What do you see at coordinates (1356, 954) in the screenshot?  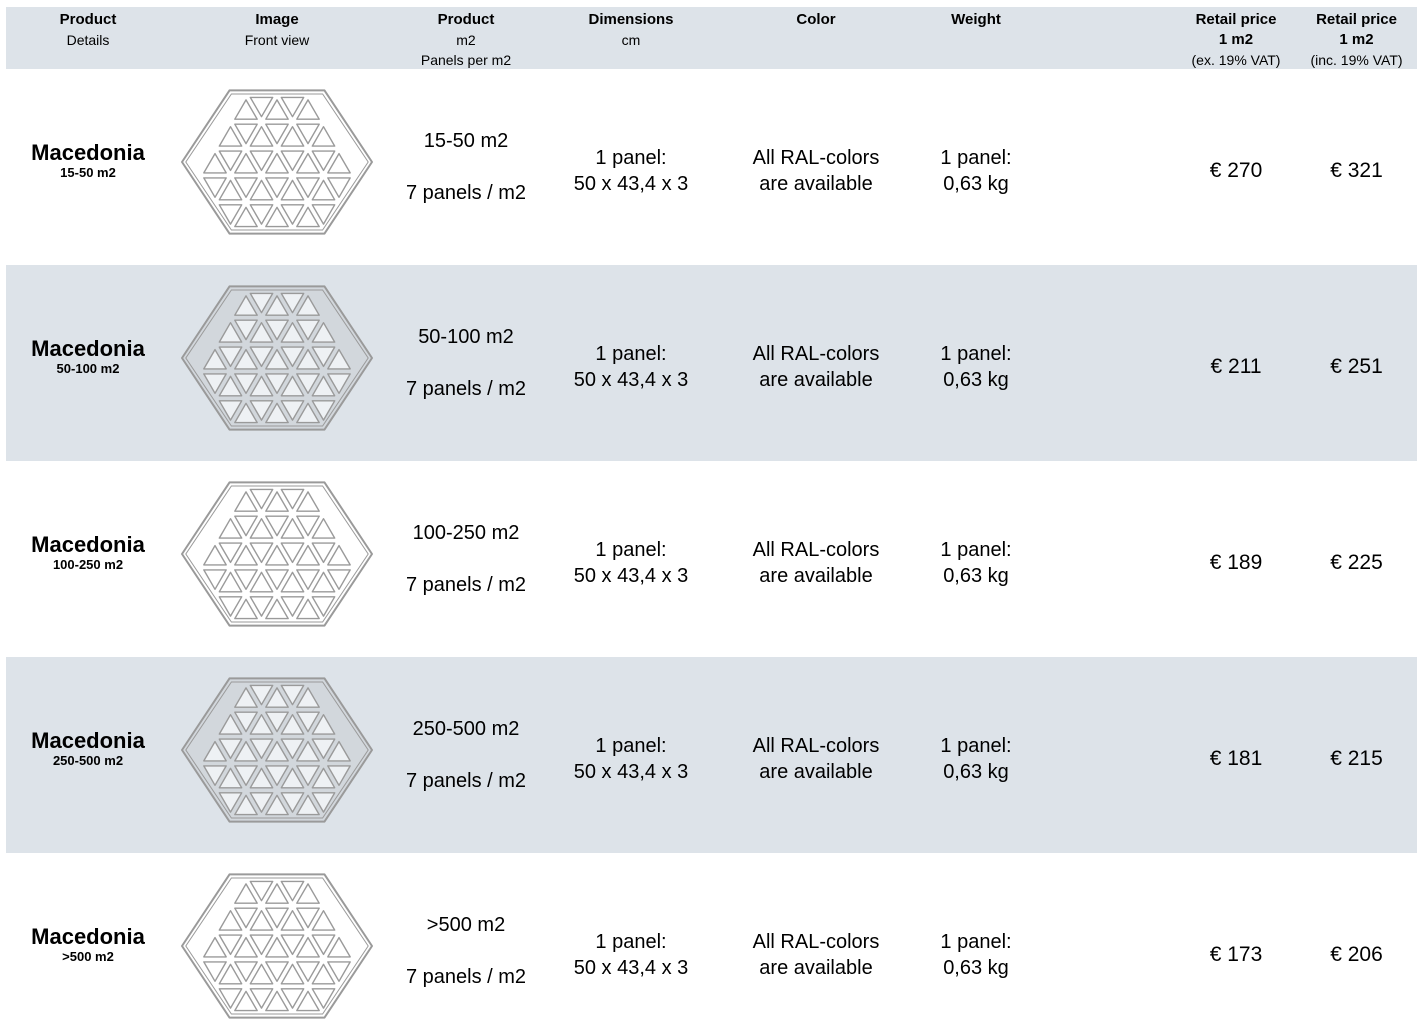 I see `price-inc-vat: € 206` at bounding box center [1356, 954].